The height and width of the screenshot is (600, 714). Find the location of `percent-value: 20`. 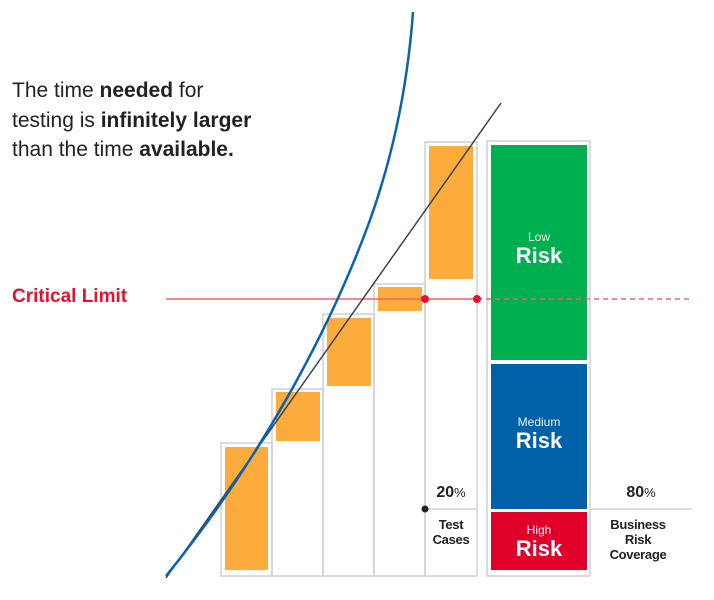

percent-value: 20 is located at coordinates (445, 492).